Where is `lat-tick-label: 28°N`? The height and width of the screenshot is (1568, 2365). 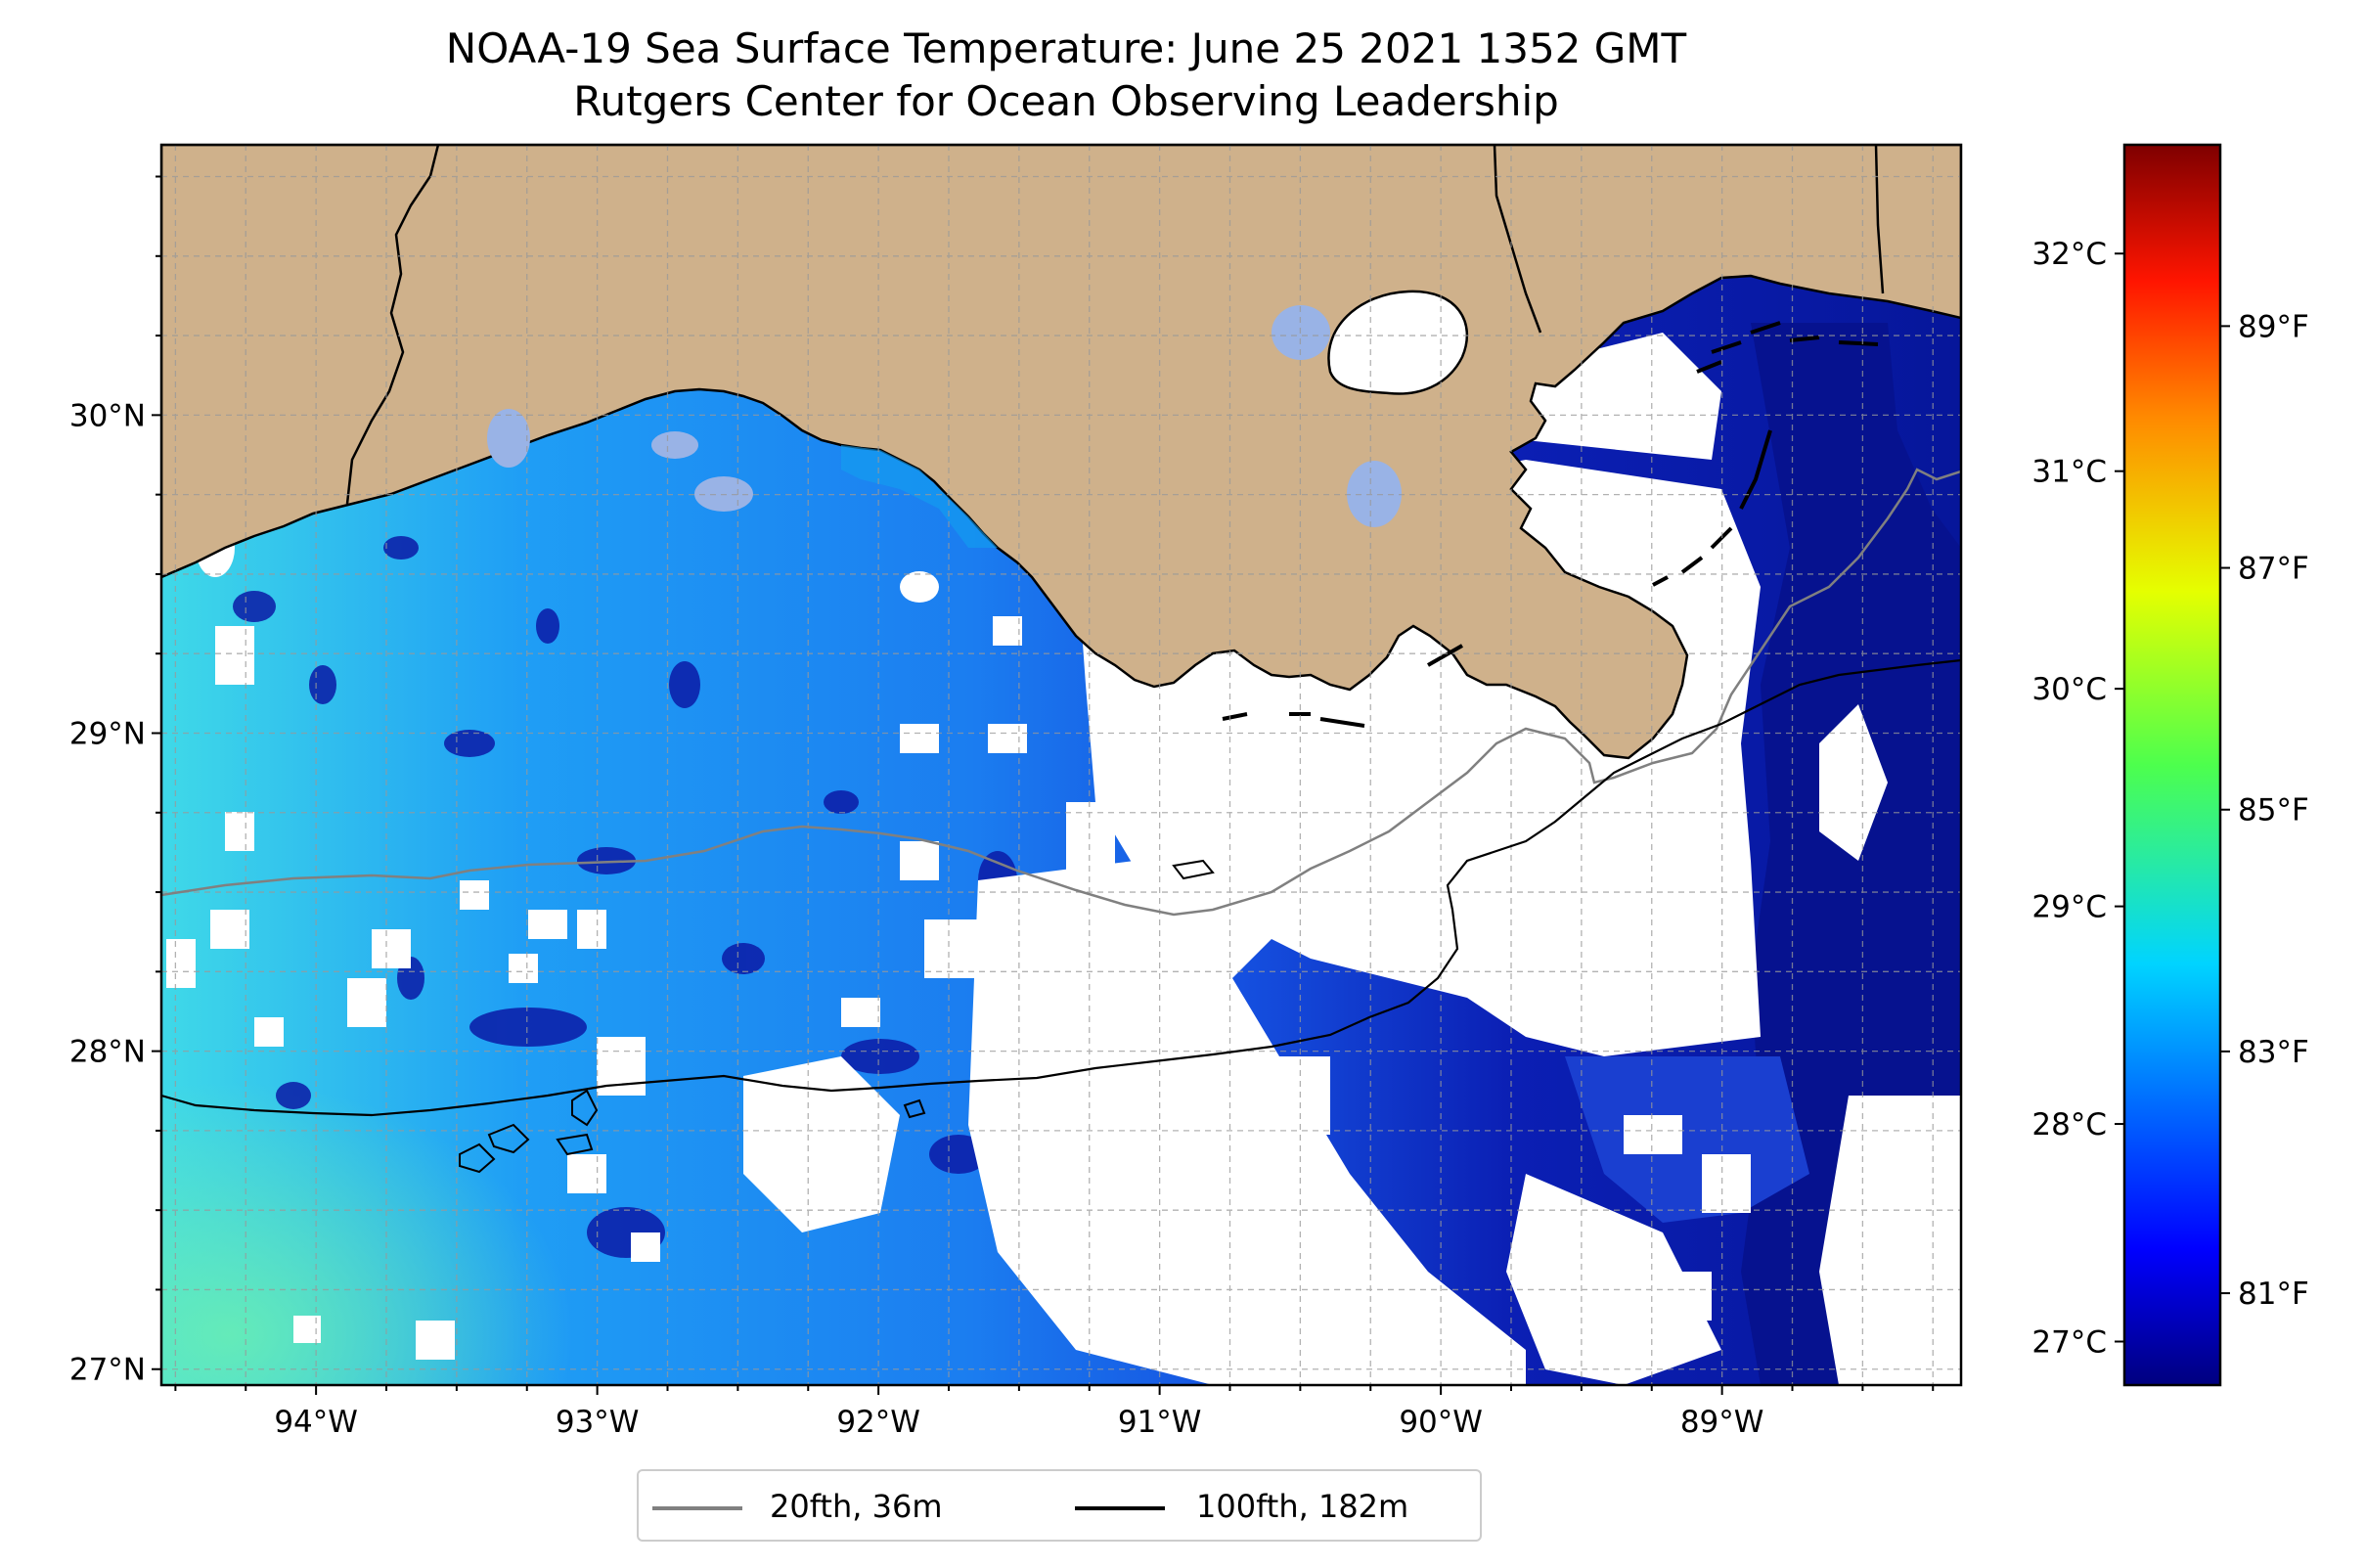
lat-tick-label: 28°N is located at coordinates (107, 1052).